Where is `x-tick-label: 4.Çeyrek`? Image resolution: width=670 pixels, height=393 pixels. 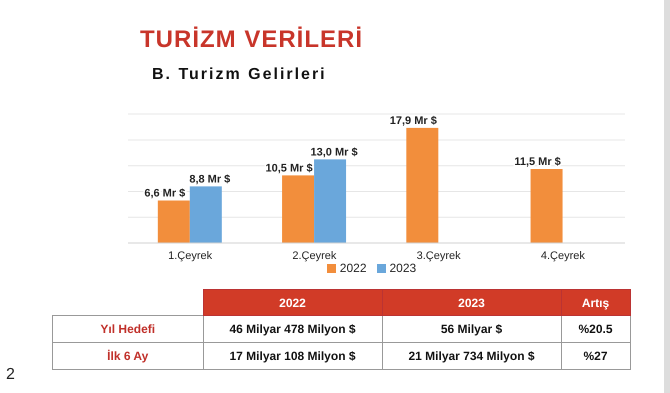
x-tick-label: 4.Çeyrek is located at coordinates (563, 256).